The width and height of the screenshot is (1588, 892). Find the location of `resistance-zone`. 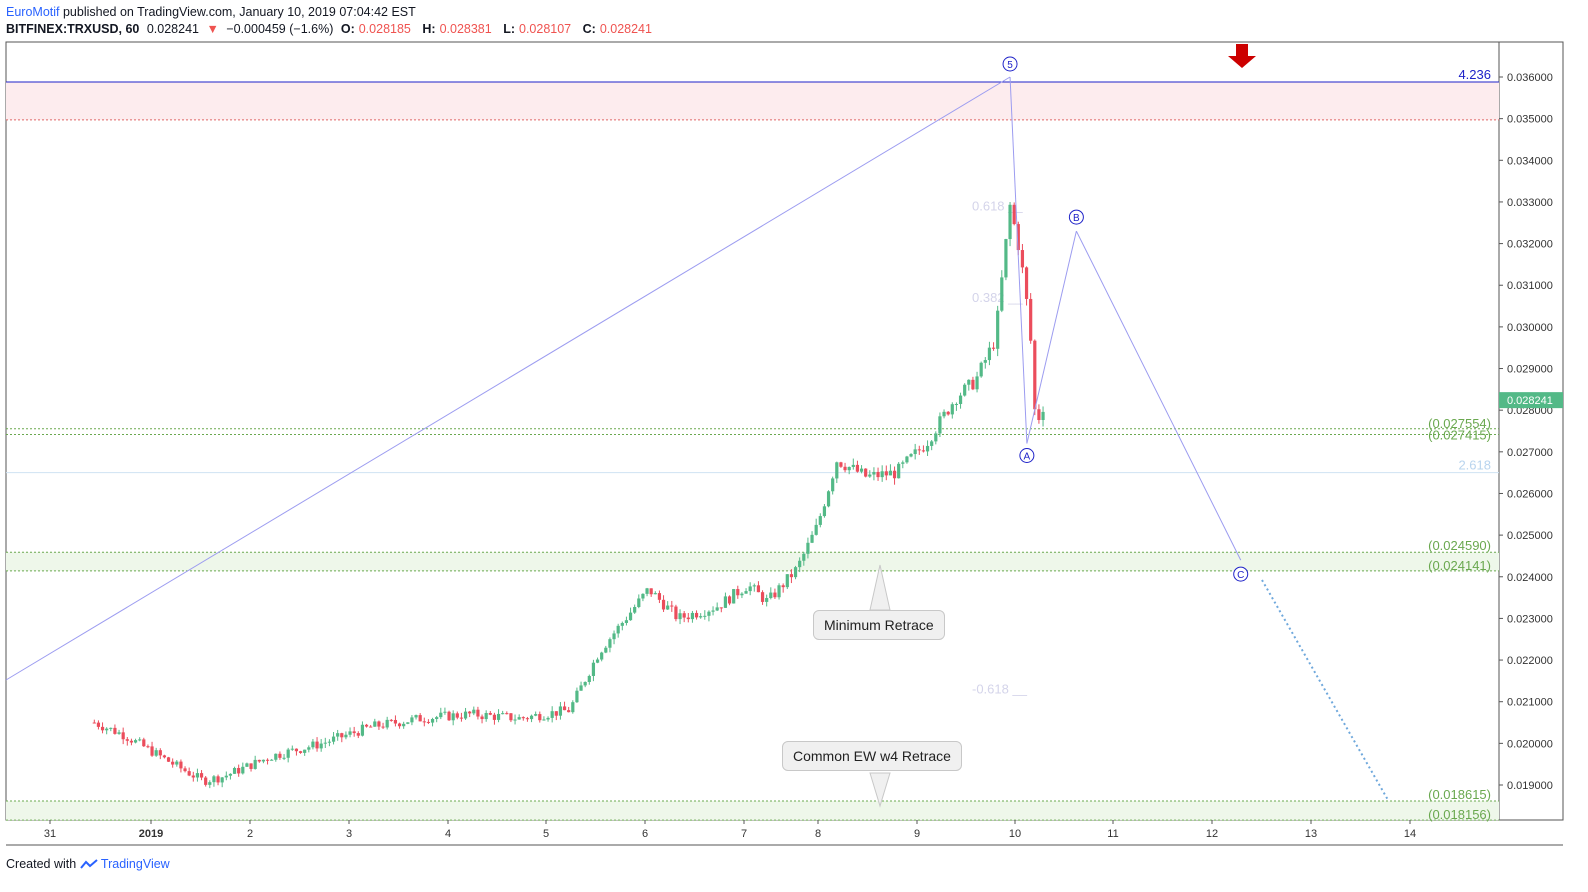

resistance-zone is located at coordinates (752, 100).